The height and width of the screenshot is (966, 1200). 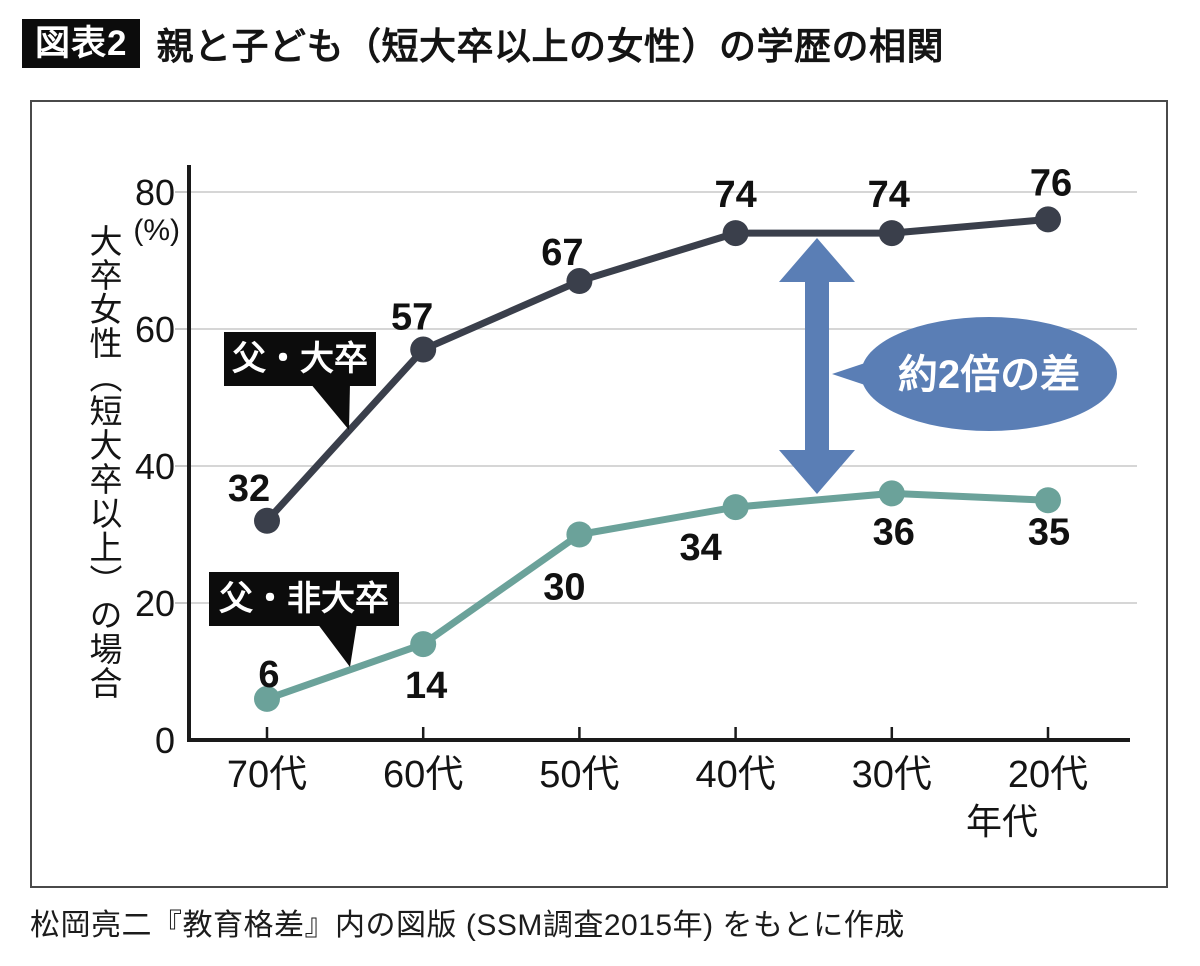 What do you see at coordinates (1048, 775) in the screenshot?
I see `x-tick-label: 20代` at bounding box center [1048, 775].